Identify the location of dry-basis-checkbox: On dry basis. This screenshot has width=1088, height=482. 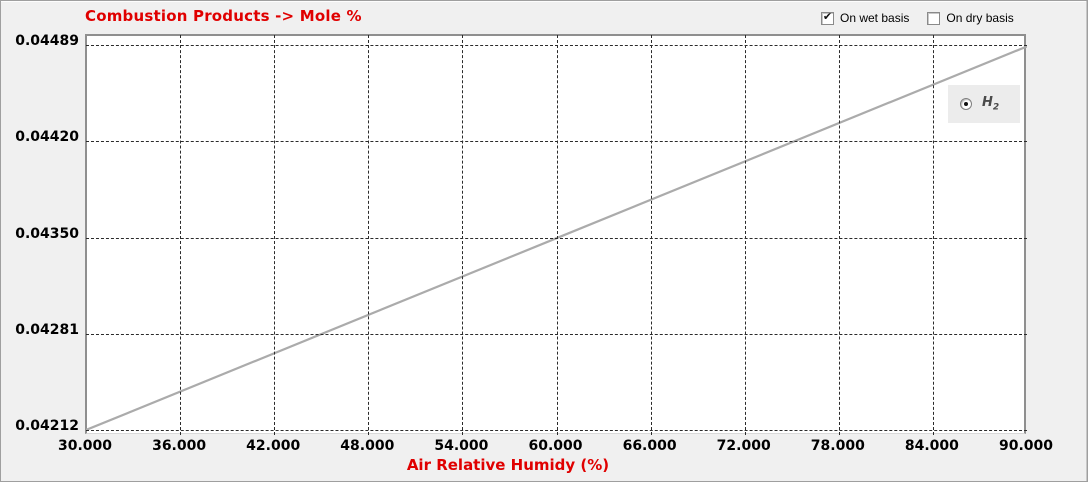
(970, 18).